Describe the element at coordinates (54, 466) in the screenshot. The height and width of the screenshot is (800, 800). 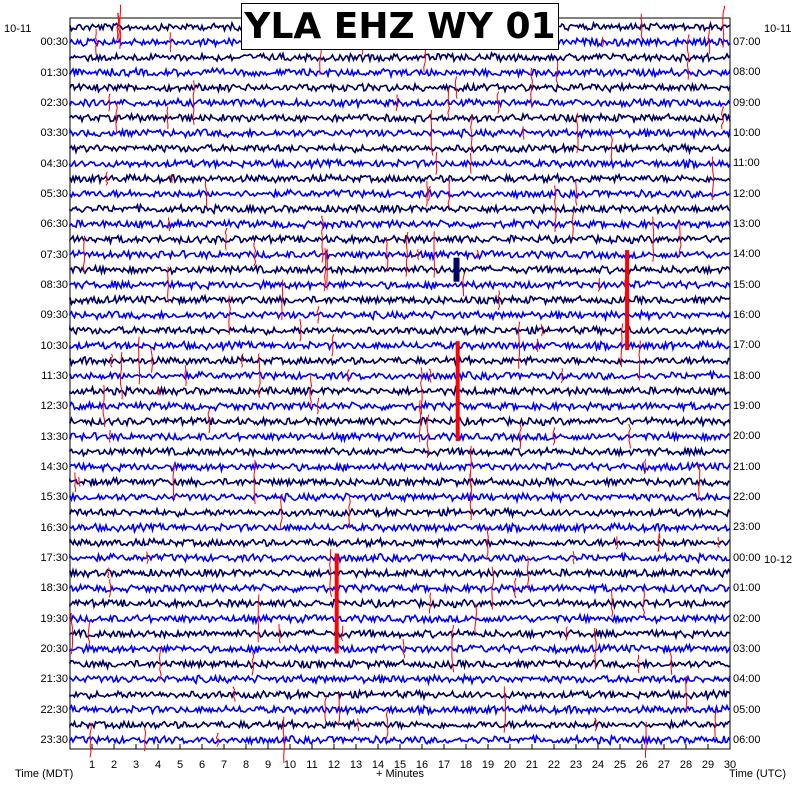
I see `left-row-label: 14:30` at that location.